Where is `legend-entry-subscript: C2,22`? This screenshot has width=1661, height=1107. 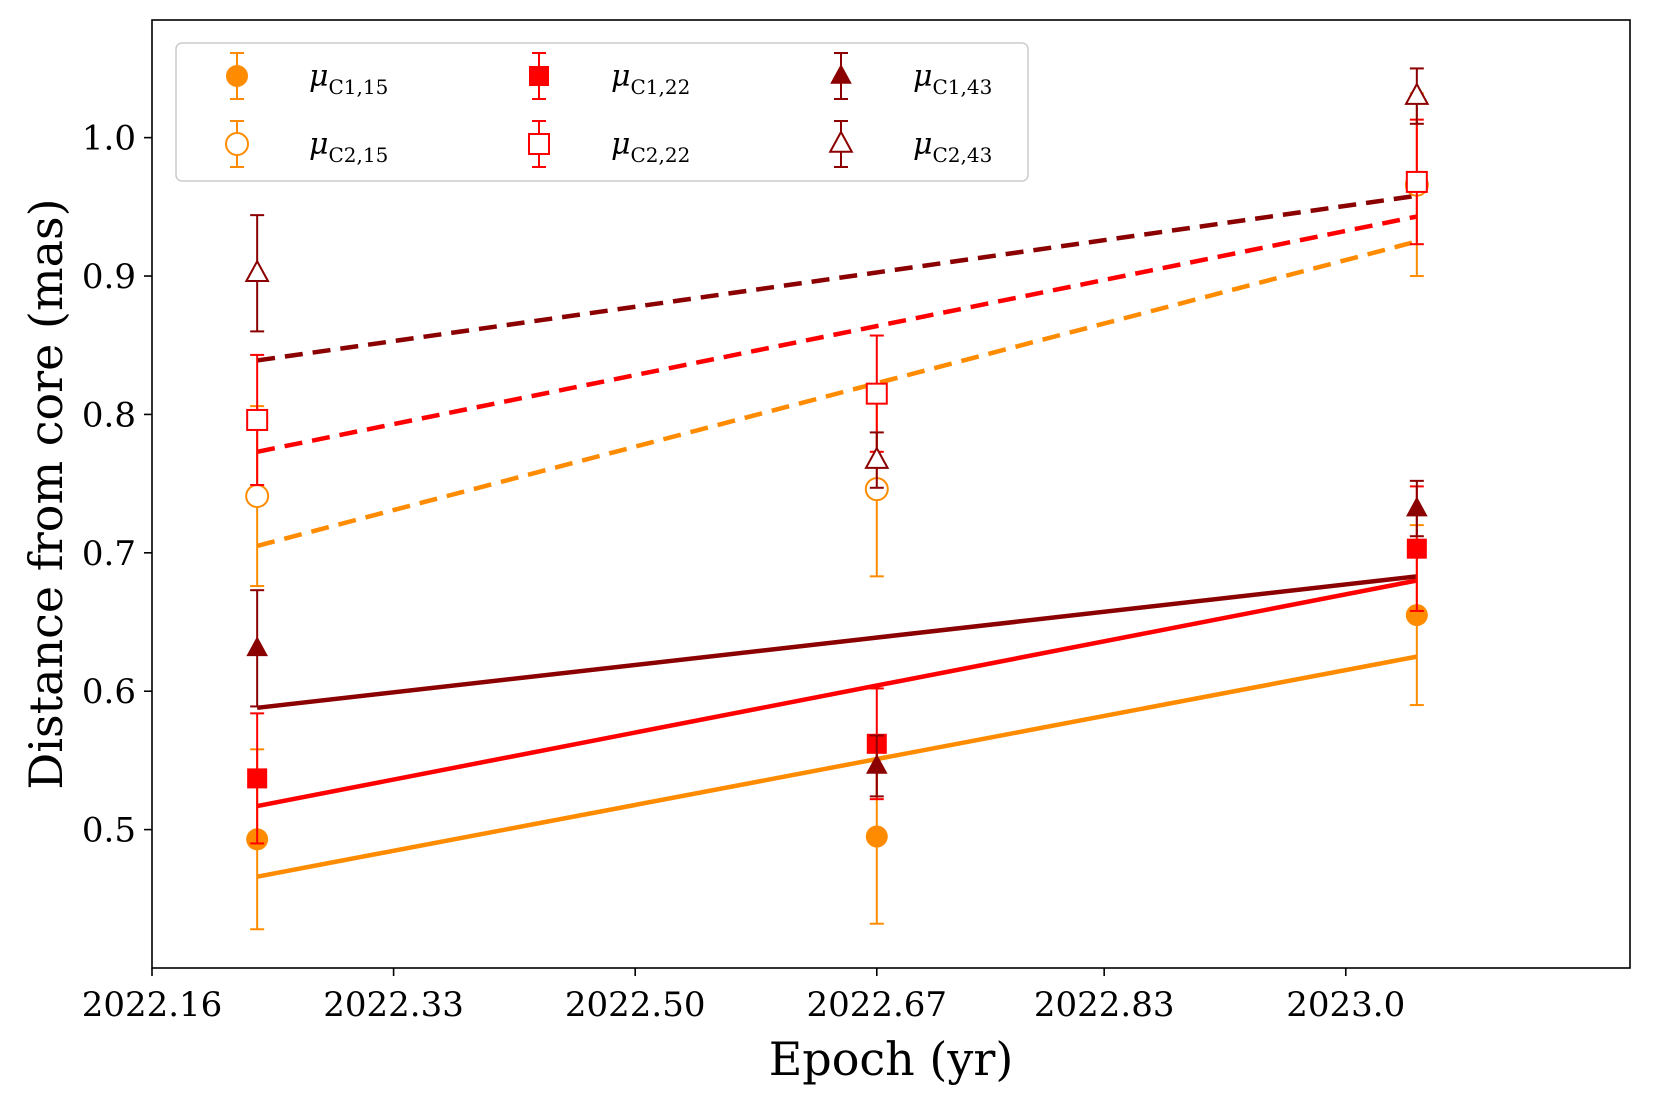 legend-entry-subscript: C2,22 is located at coordinates (661, 155).